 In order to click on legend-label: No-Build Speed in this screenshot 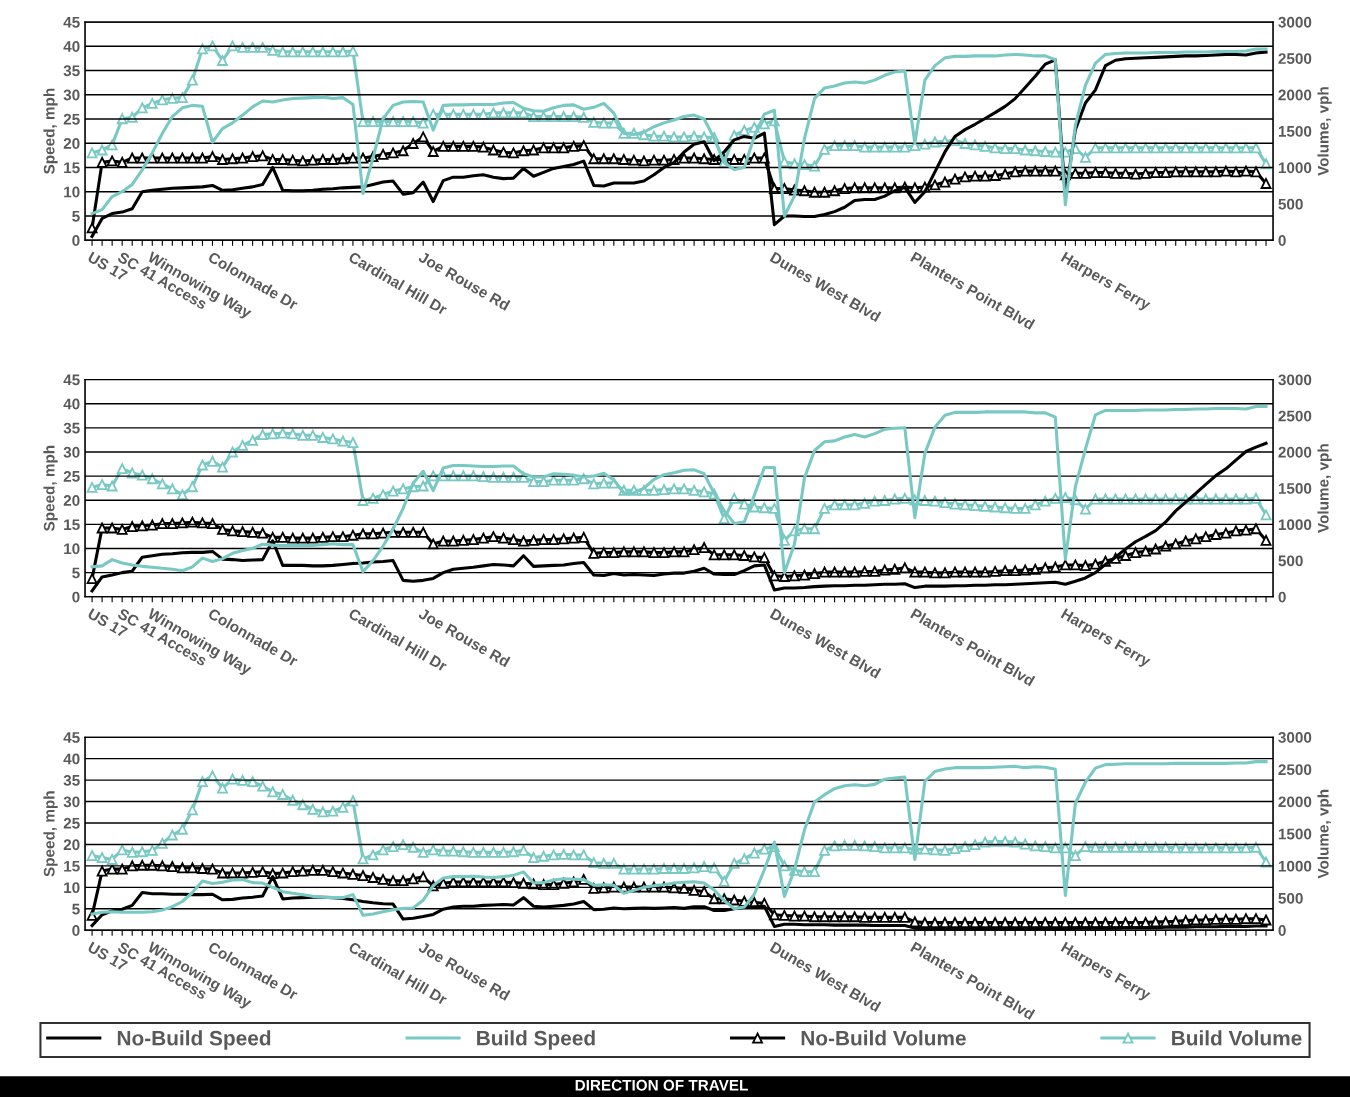, I will do `click(194, 1040)`.